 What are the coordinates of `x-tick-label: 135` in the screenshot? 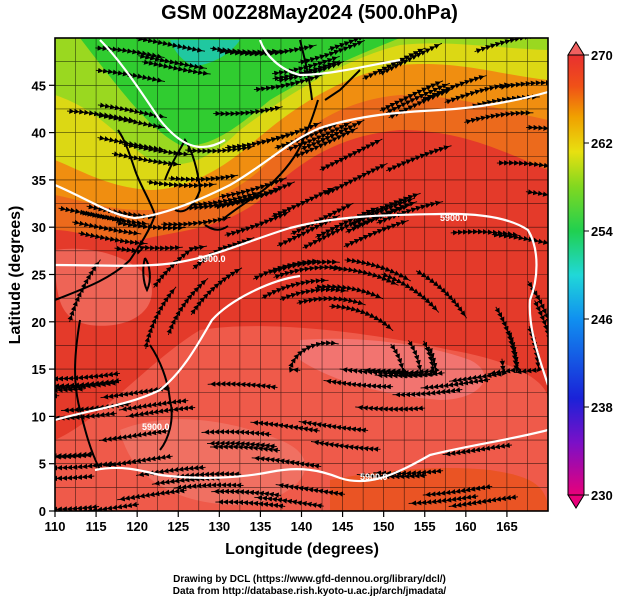 It's located at (261, 526).